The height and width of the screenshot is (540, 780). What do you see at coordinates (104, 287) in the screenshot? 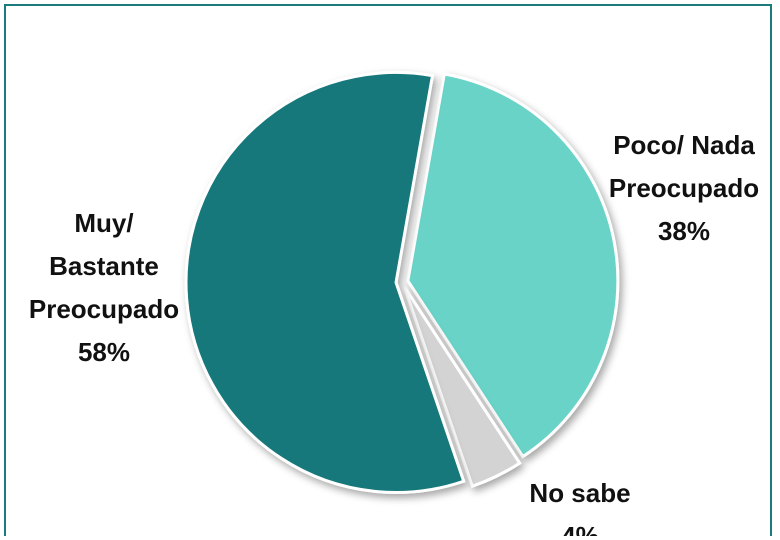
I see `pie-label-muy-bastante-preocupado: Muy/Bastante Preocupado 58%` at bounding box center [104, 287].